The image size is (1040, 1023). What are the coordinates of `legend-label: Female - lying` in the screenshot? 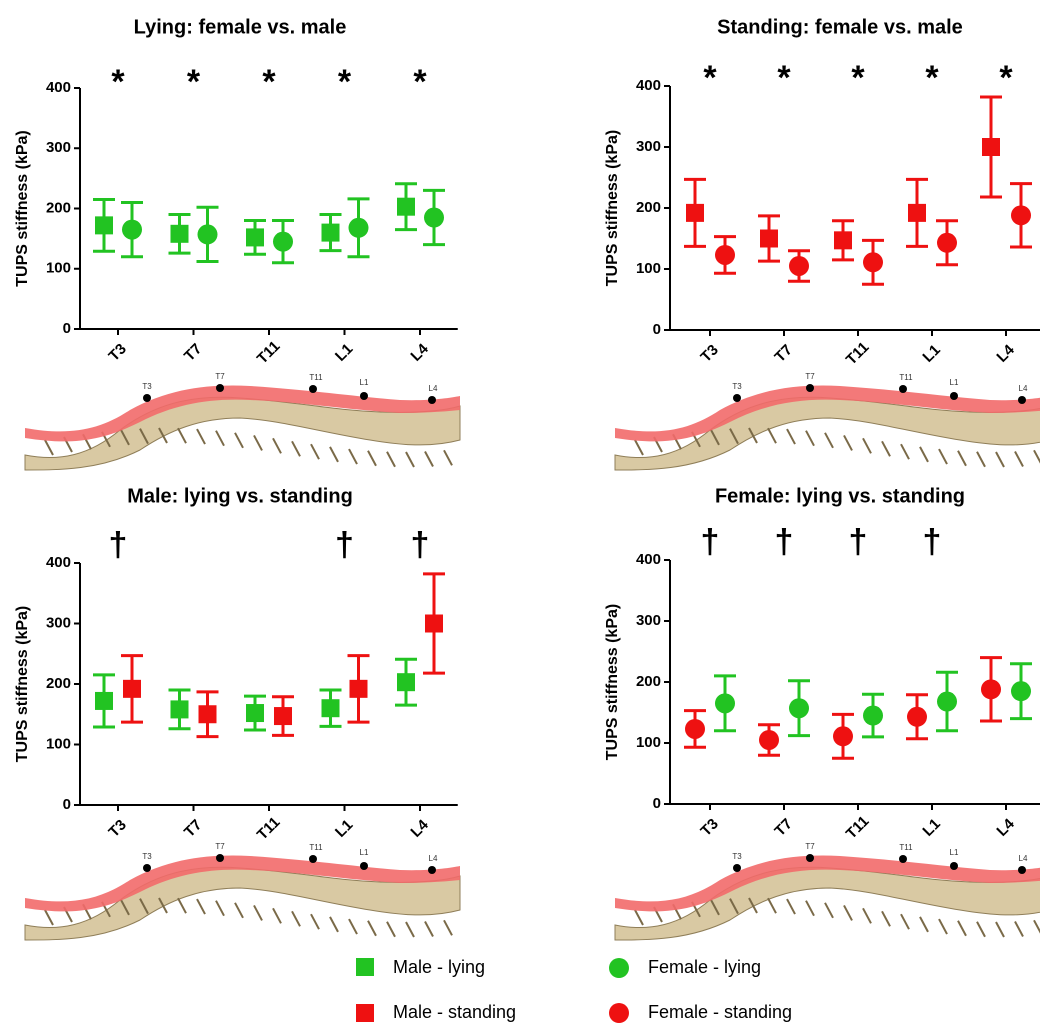 It's located at (704, 967).